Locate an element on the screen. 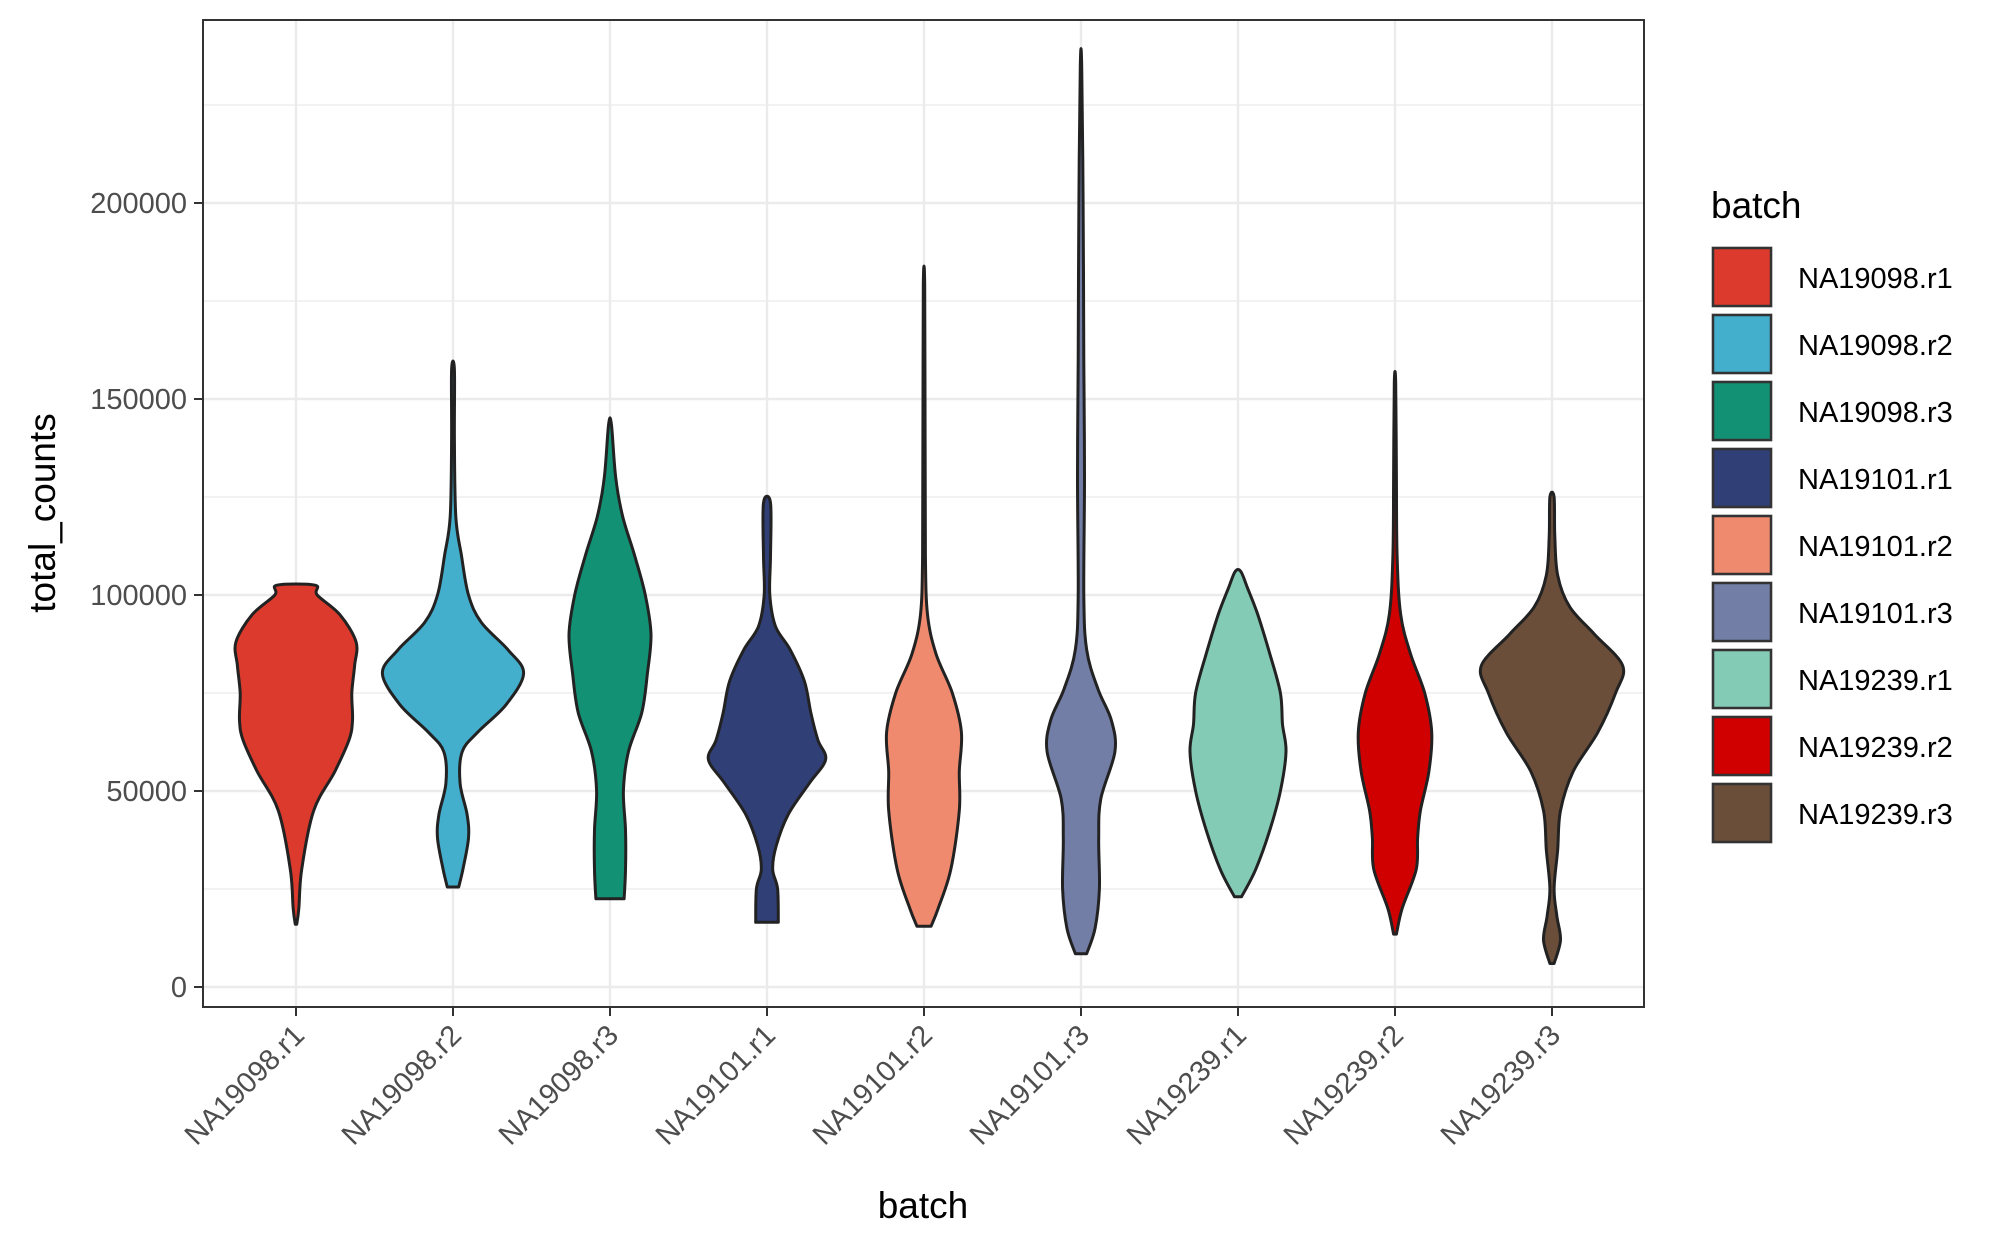 Image resolution: width=2000 pixels, height=1236 pixels. legend-label: NA19239.r3 is located at coordinates (1875, 815).